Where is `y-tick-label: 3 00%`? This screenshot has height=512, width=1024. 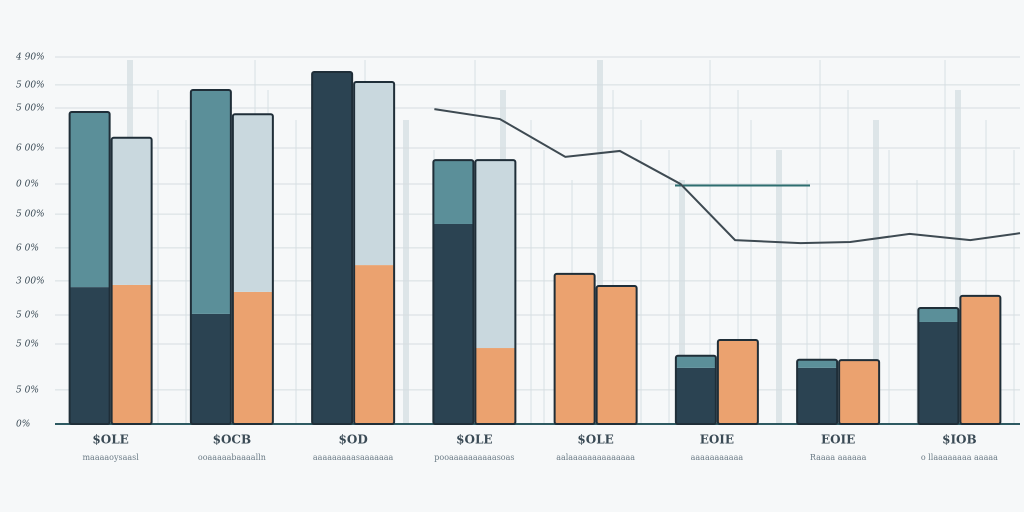
y-tick-label: 3 00% is located at coordinates (30, 281).